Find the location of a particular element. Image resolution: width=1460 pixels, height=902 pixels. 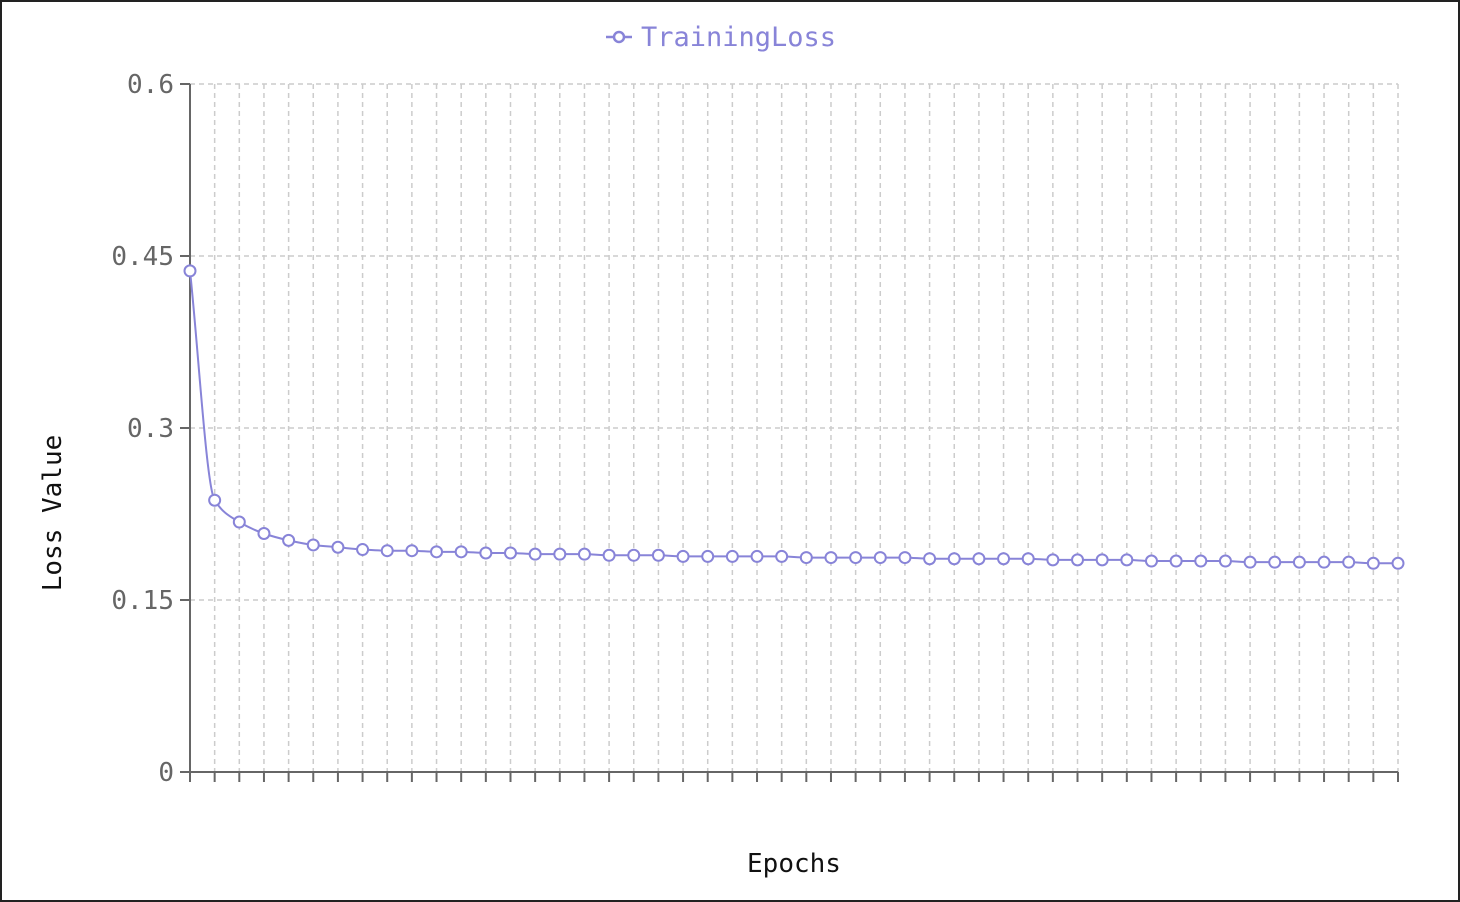

x-axis-ticks is located at coordinates (794, 777).